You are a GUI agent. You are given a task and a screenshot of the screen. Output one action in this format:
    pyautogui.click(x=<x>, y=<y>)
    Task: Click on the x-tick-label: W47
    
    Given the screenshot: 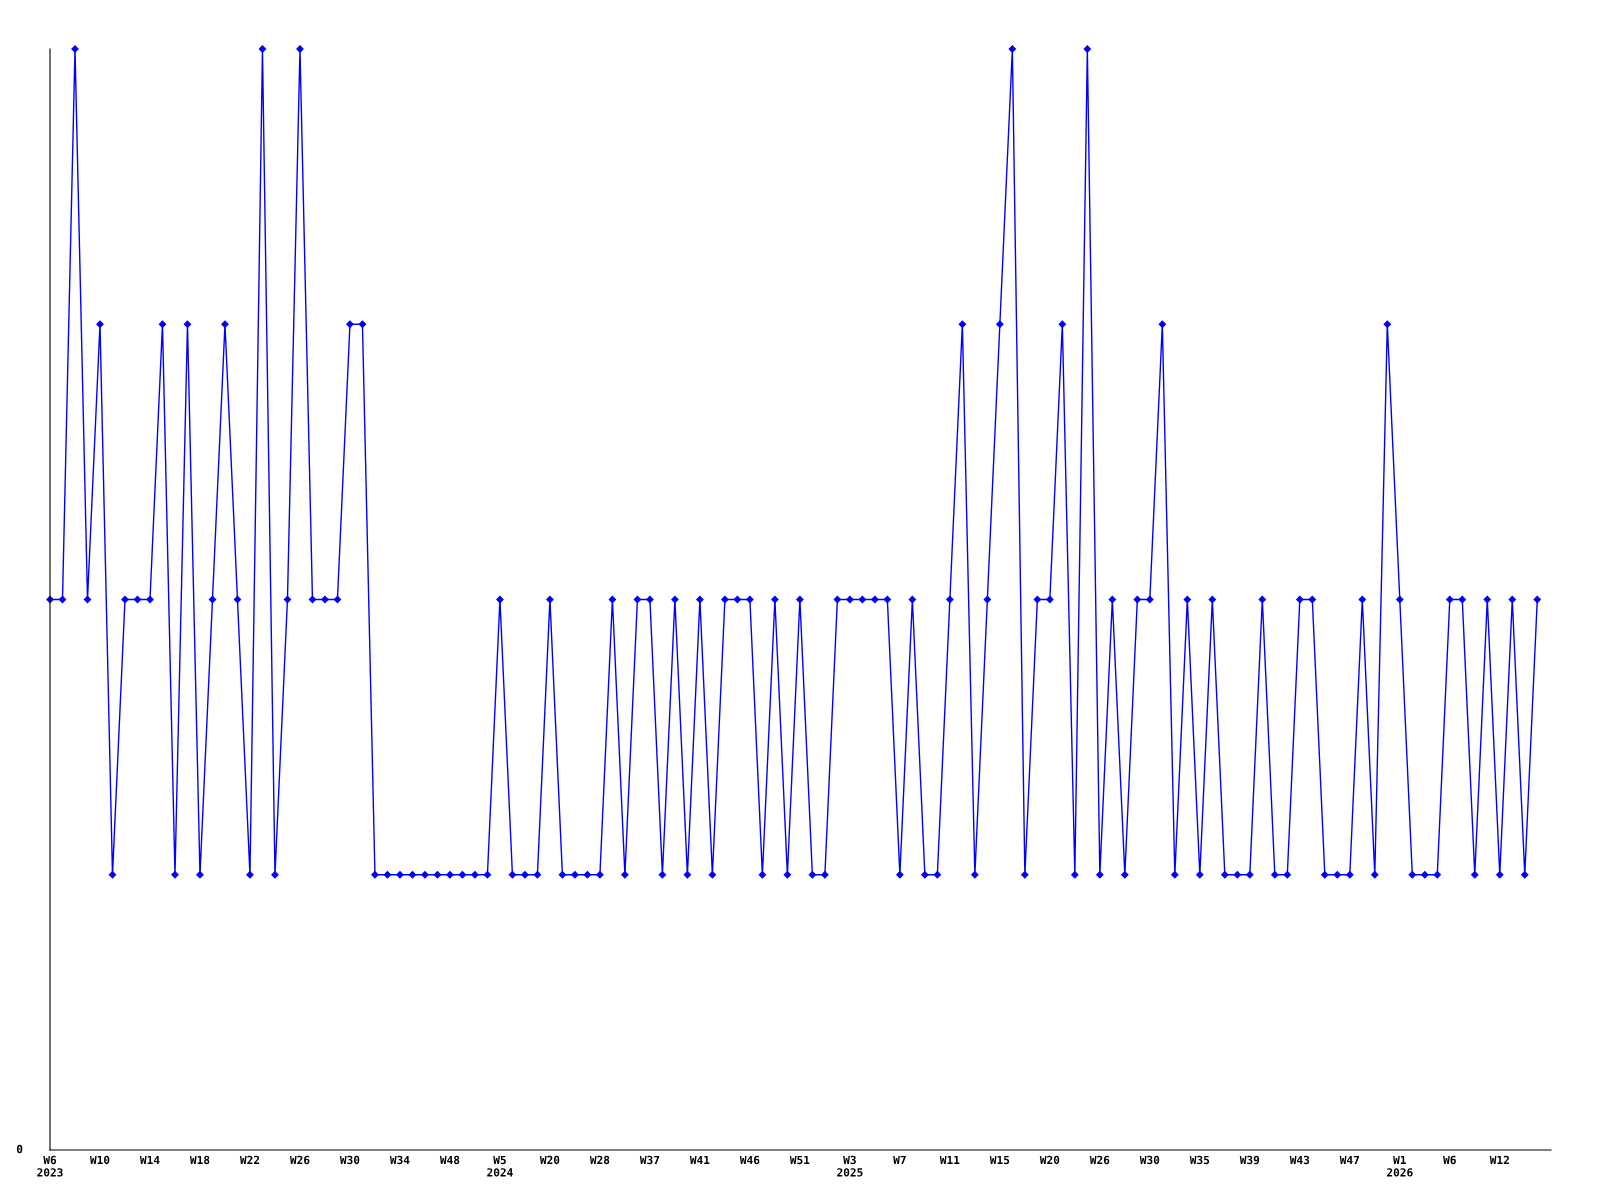 What is the action you would take?
    pyautogui.click(x=1349, y=1159)
    